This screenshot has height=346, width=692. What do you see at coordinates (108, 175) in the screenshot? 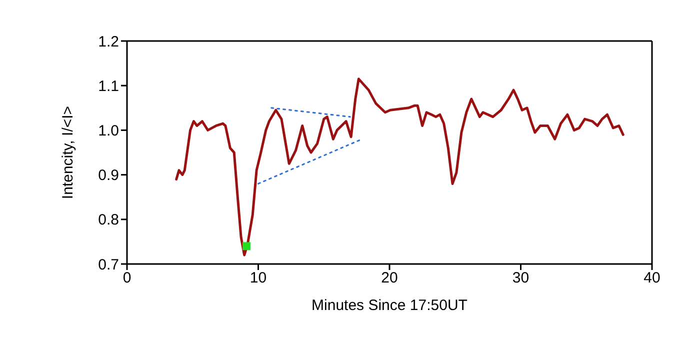
I see `y-tick-label: 0.9` at bounding box center [108, 175].